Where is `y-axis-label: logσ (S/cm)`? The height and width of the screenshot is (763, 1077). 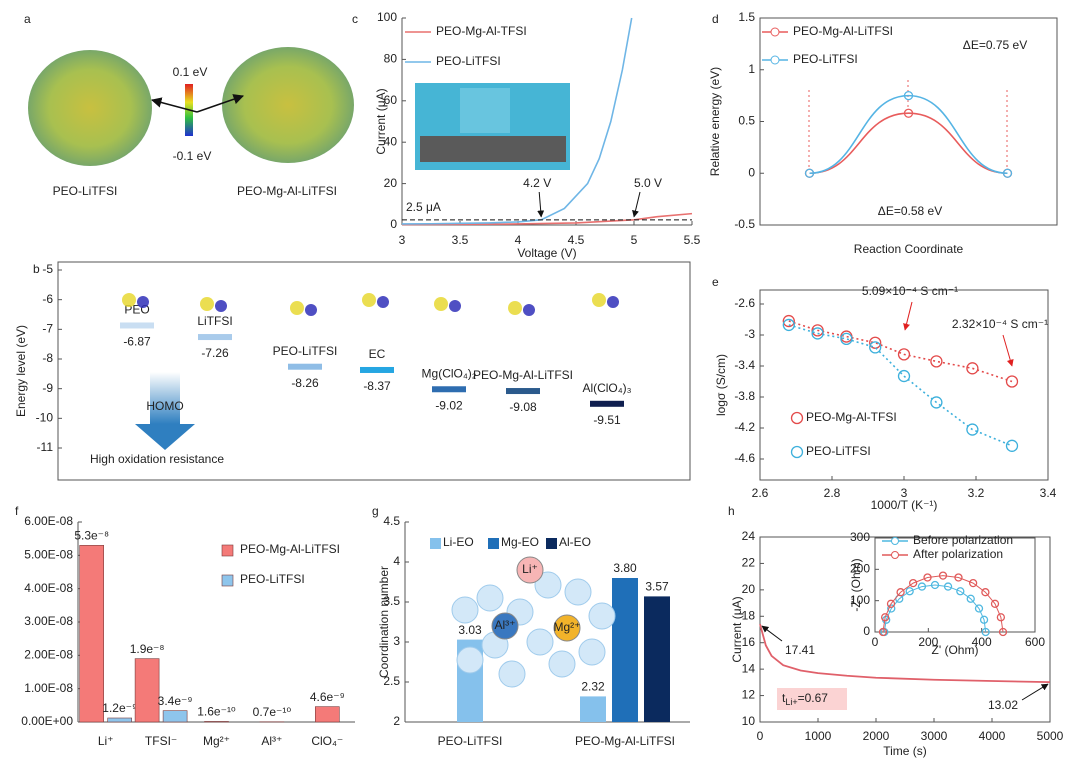 y-axis-label: logσ (S/cm) is located at coordinates (721, 385).